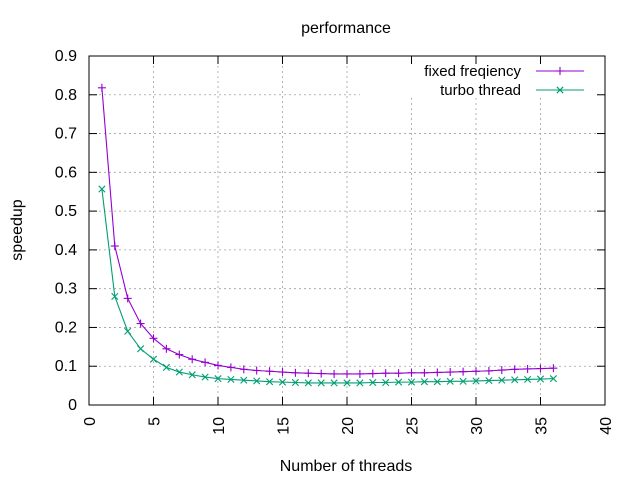  I want to click on x-tick-label: 0, so click(90, 421).